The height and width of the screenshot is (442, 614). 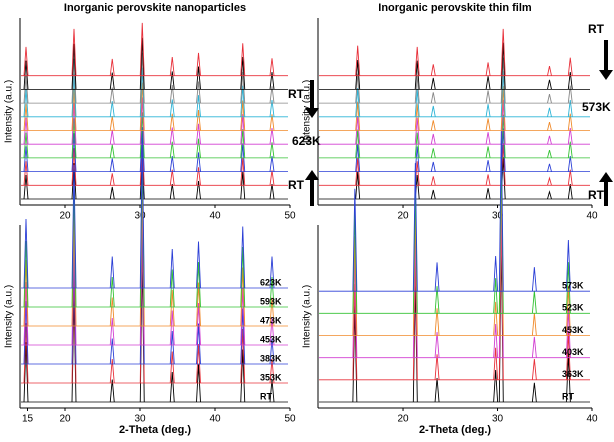 I want to click on series-label: 473K, so click(x=271, y=320).